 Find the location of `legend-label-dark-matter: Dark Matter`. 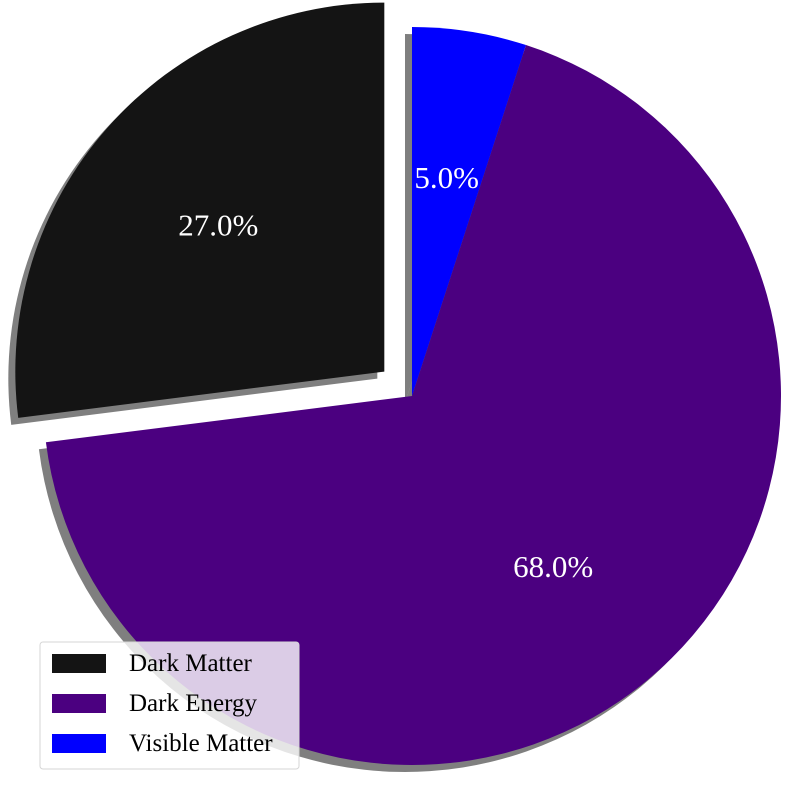

legend-label-dark-matter: Dark Matter is located at coordinates (191, 663).